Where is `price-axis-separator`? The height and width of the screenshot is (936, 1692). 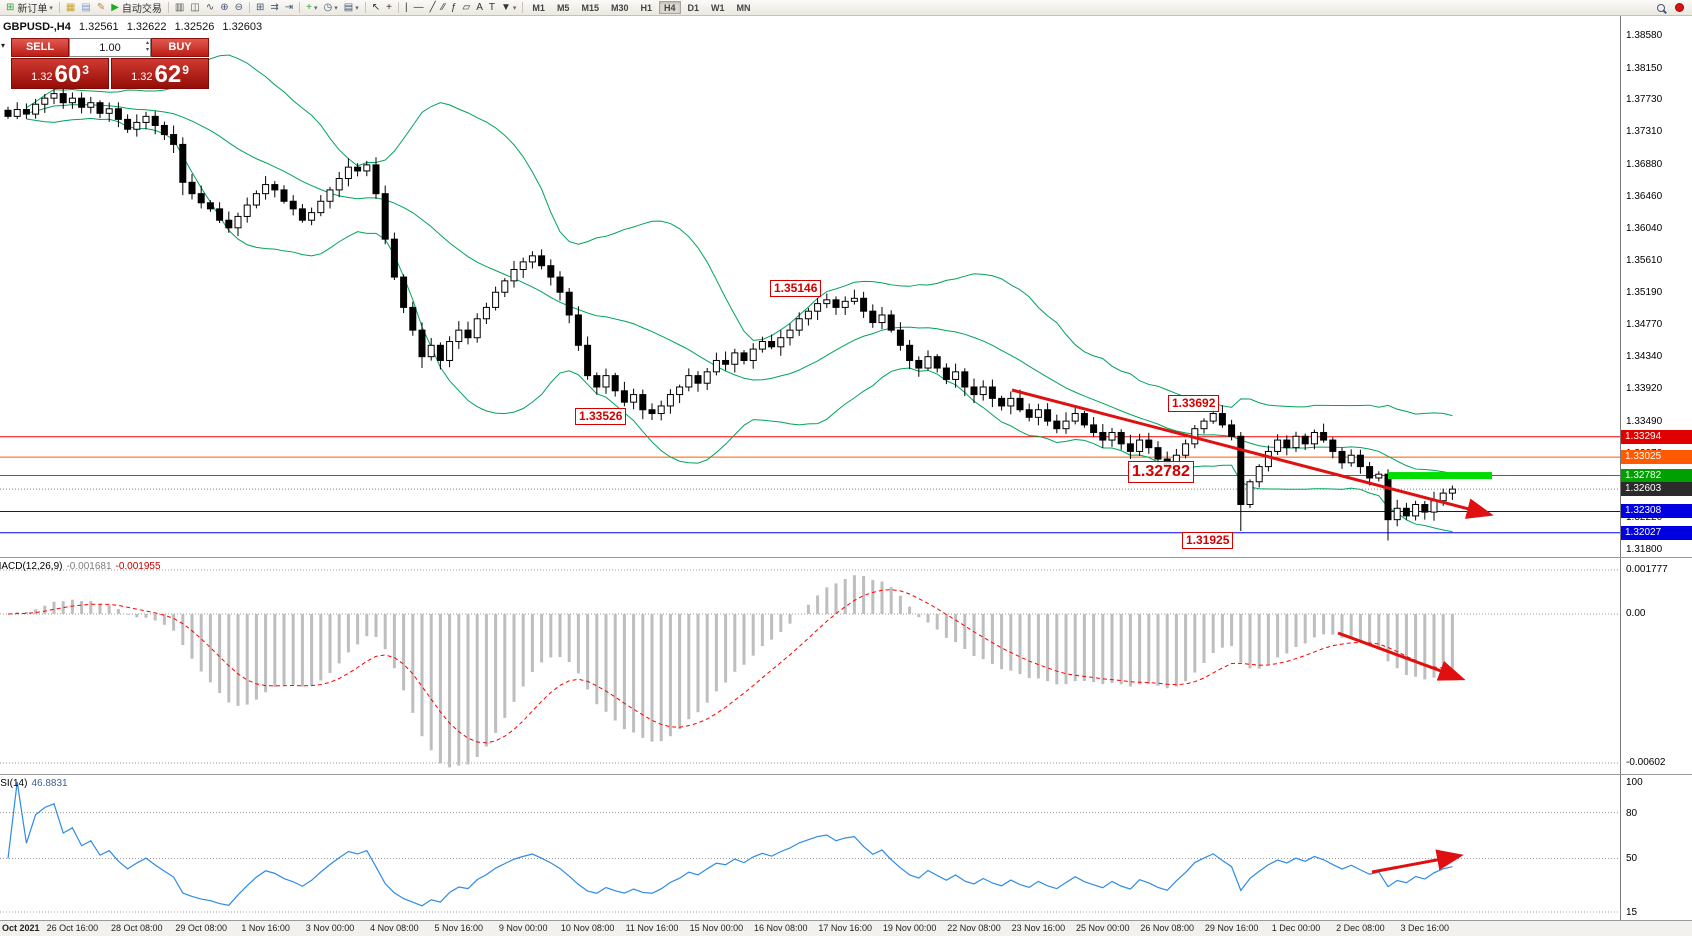 price-axis-separator is located at coordinates (1620, 468).